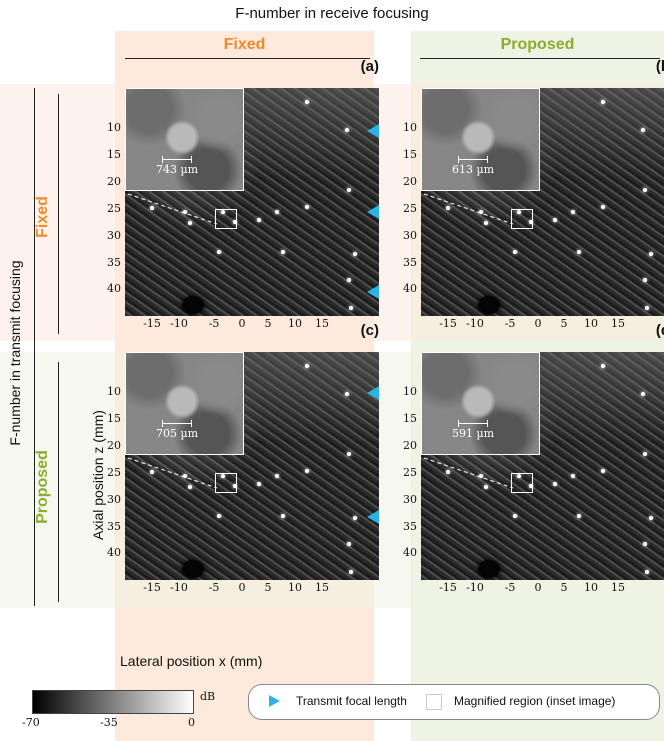 The image size is (664, 741). I want to click on magnified-region-icon, so click(434, 702).